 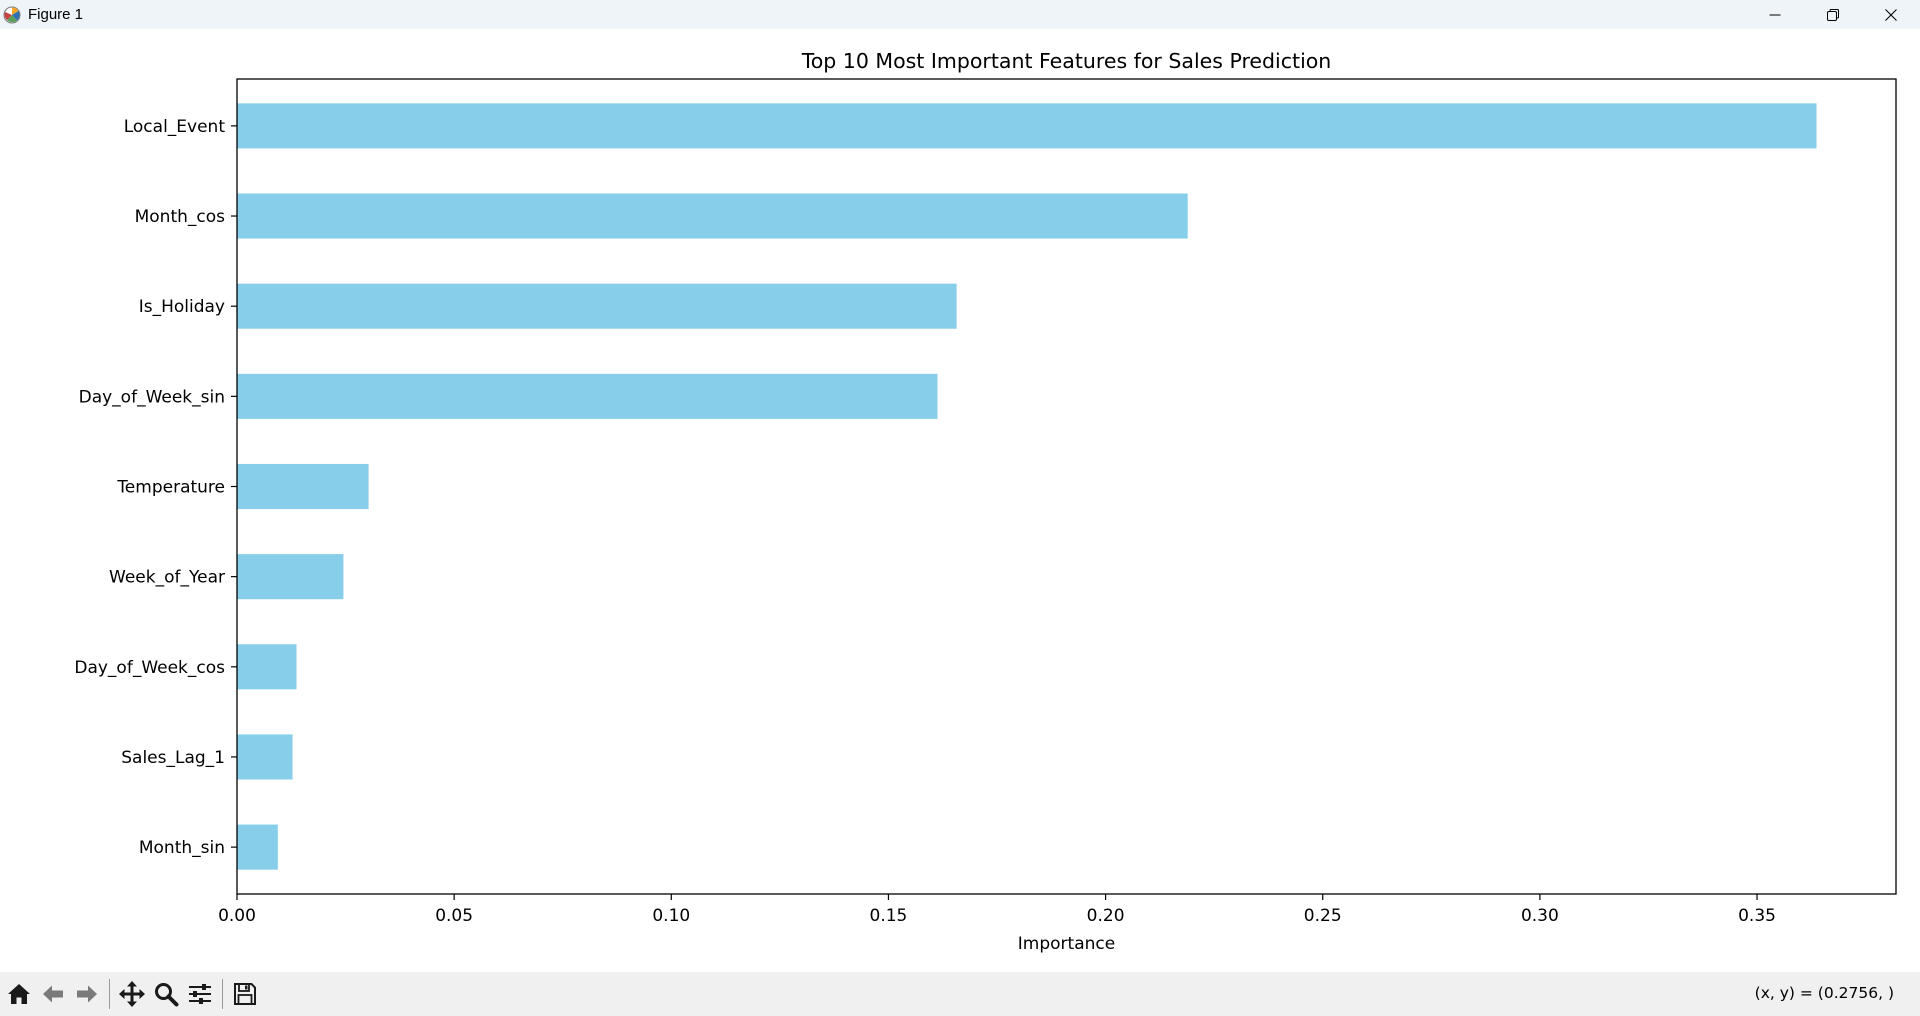 What do you see at coordinates (173, 758) in the screenshot?
I see `y-tick-label: Sales_Lag_1` at bounding box center [173, 758].